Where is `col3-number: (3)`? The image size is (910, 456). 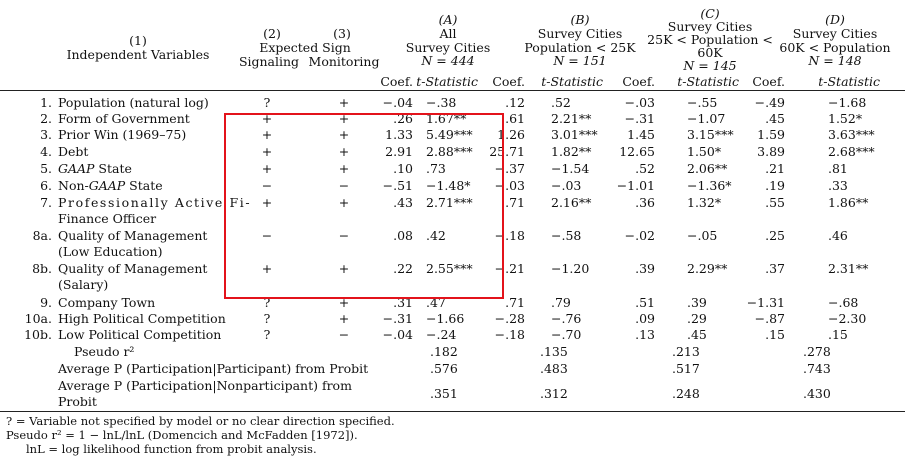 col3-number: (3) is located at coordinates (342, 33).